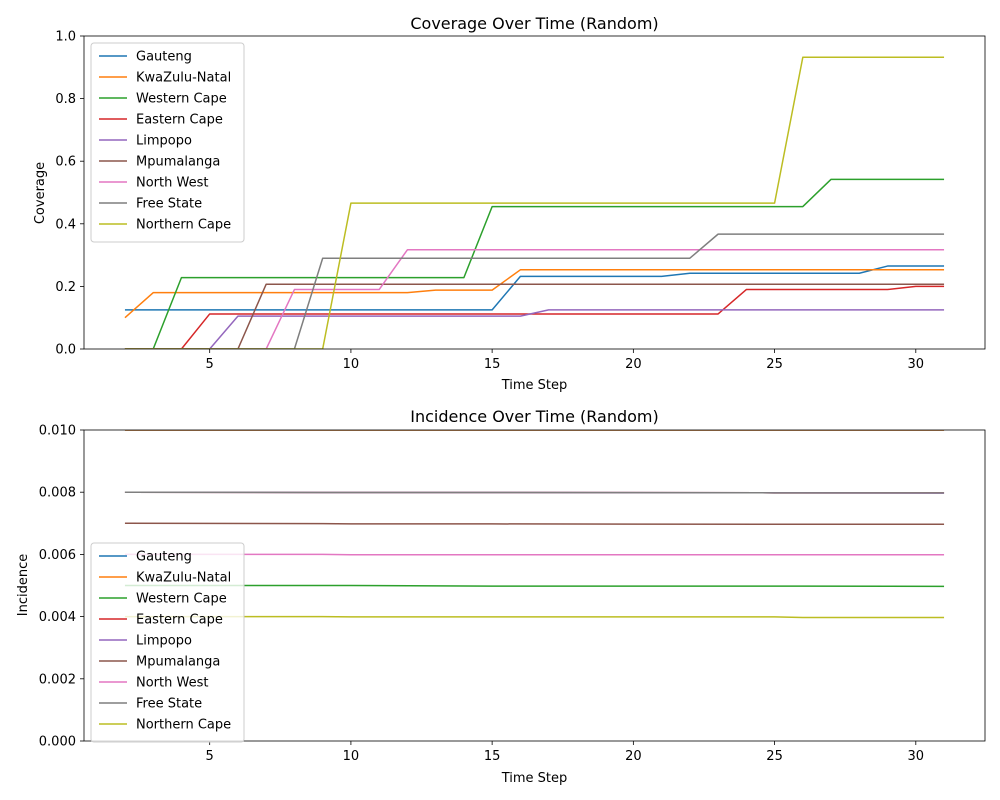 The height and width of the screenshot is (800, 1000). What do you see at coordinates (916, 364) in the screenshot?
I see `coverage-x-tick-label: 30` at bounding box center [916, 364].